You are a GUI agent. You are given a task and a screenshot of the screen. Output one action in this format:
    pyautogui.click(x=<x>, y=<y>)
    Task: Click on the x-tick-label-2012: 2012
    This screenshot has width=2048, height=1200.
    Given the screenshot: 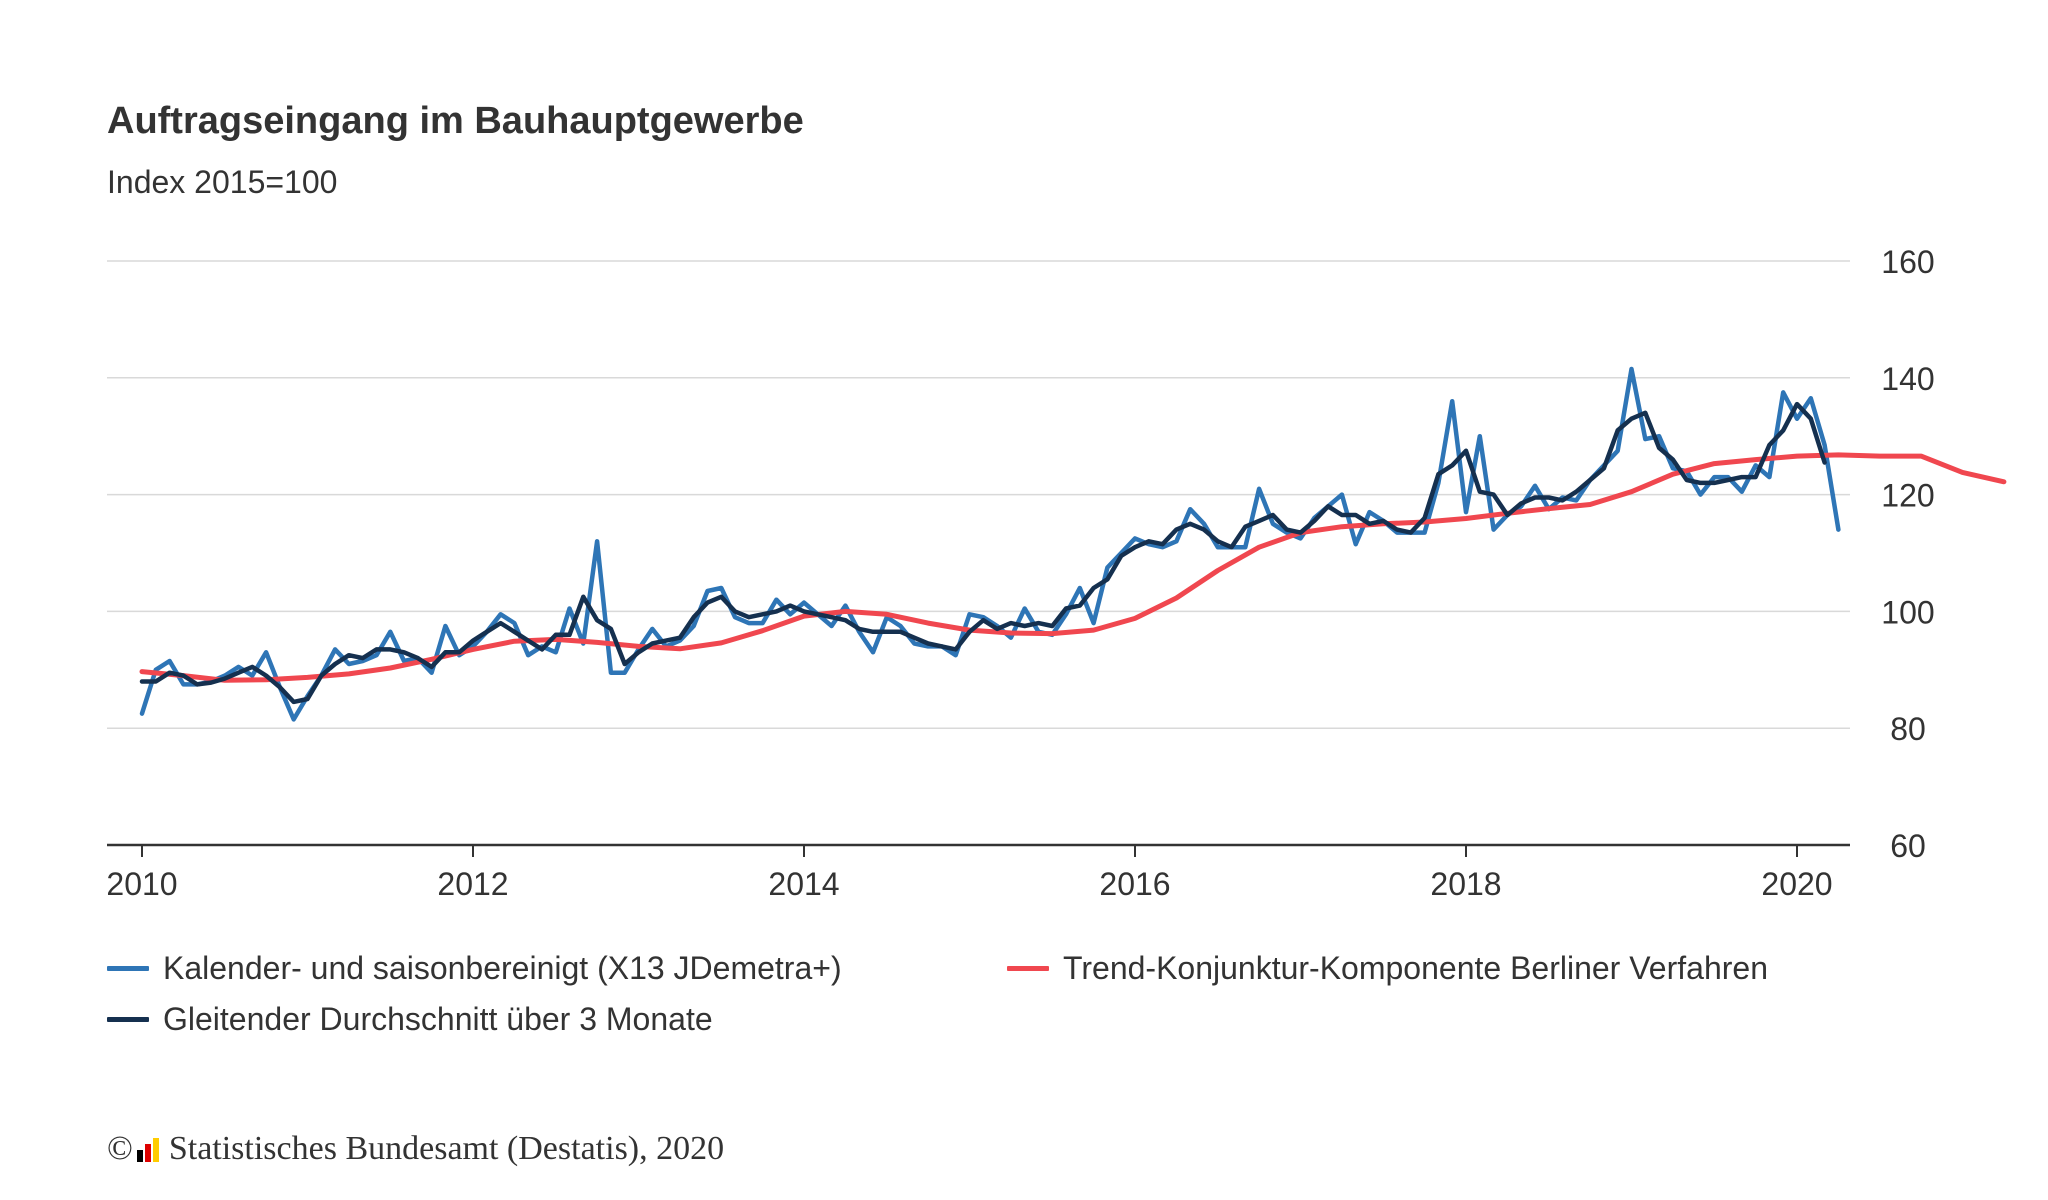 What is the action you would take?
    pyautogui.click(x=472, y=884)
    